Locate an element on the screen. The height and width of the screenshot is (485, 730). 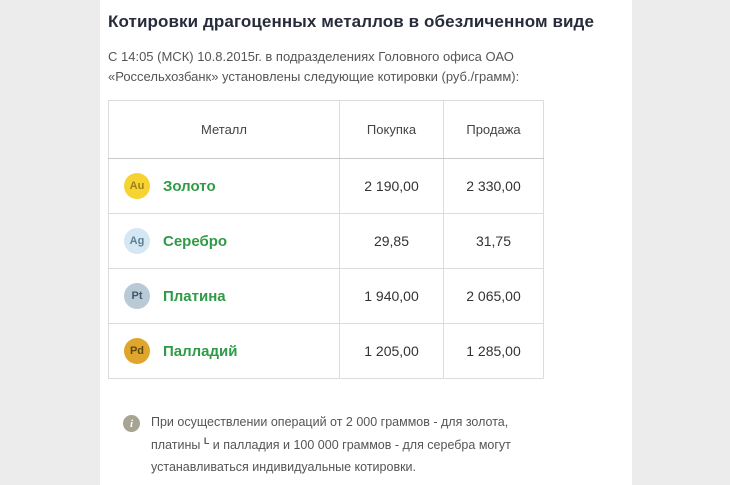
platinum-icon: Pt is located at coordinates (137, 296).